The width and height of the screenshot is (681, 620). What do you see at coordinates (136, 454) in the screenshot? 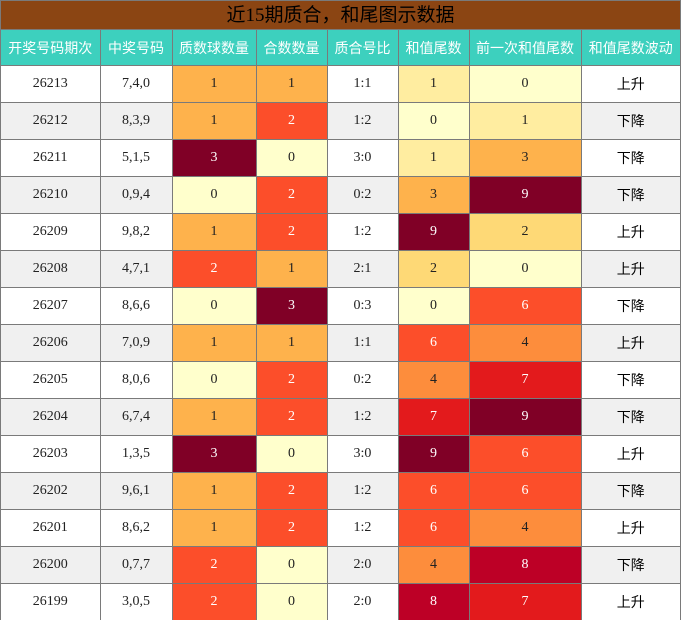
I see `numbers-cell: 1,3,5` at bounding box center [136, 454].